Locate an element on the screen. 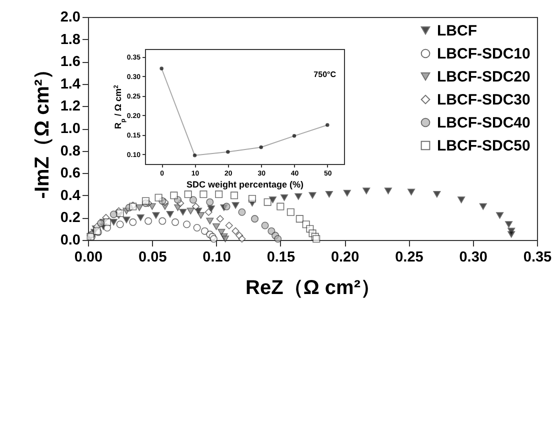  x-tick-label: 0.05 is located at coordinates (152, 258).